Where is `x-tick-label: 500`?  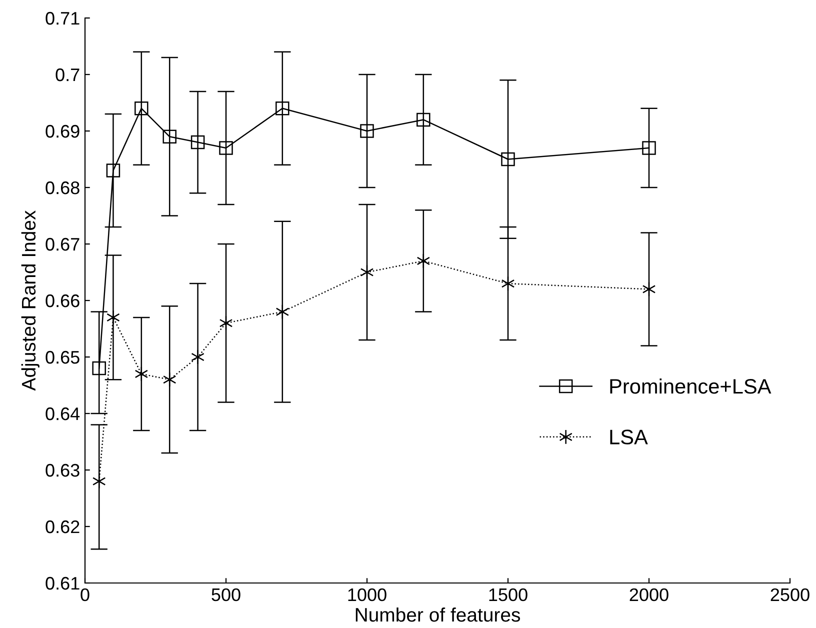
x-tick-label: 500 is located at coordinates (226, 595).